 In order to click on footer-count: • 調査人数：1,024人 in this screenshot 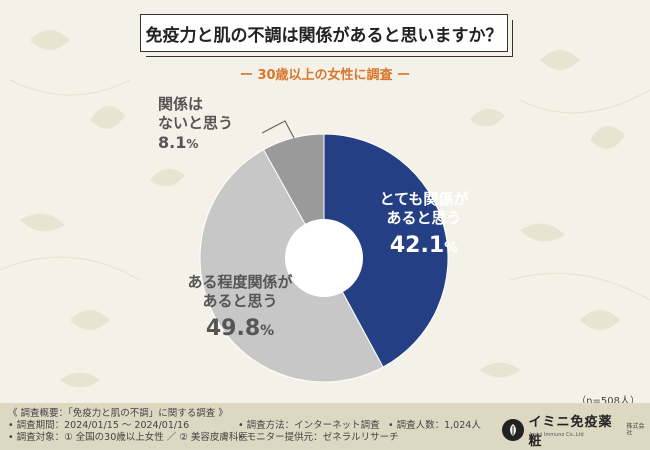, I will do `click(434, 425)`.